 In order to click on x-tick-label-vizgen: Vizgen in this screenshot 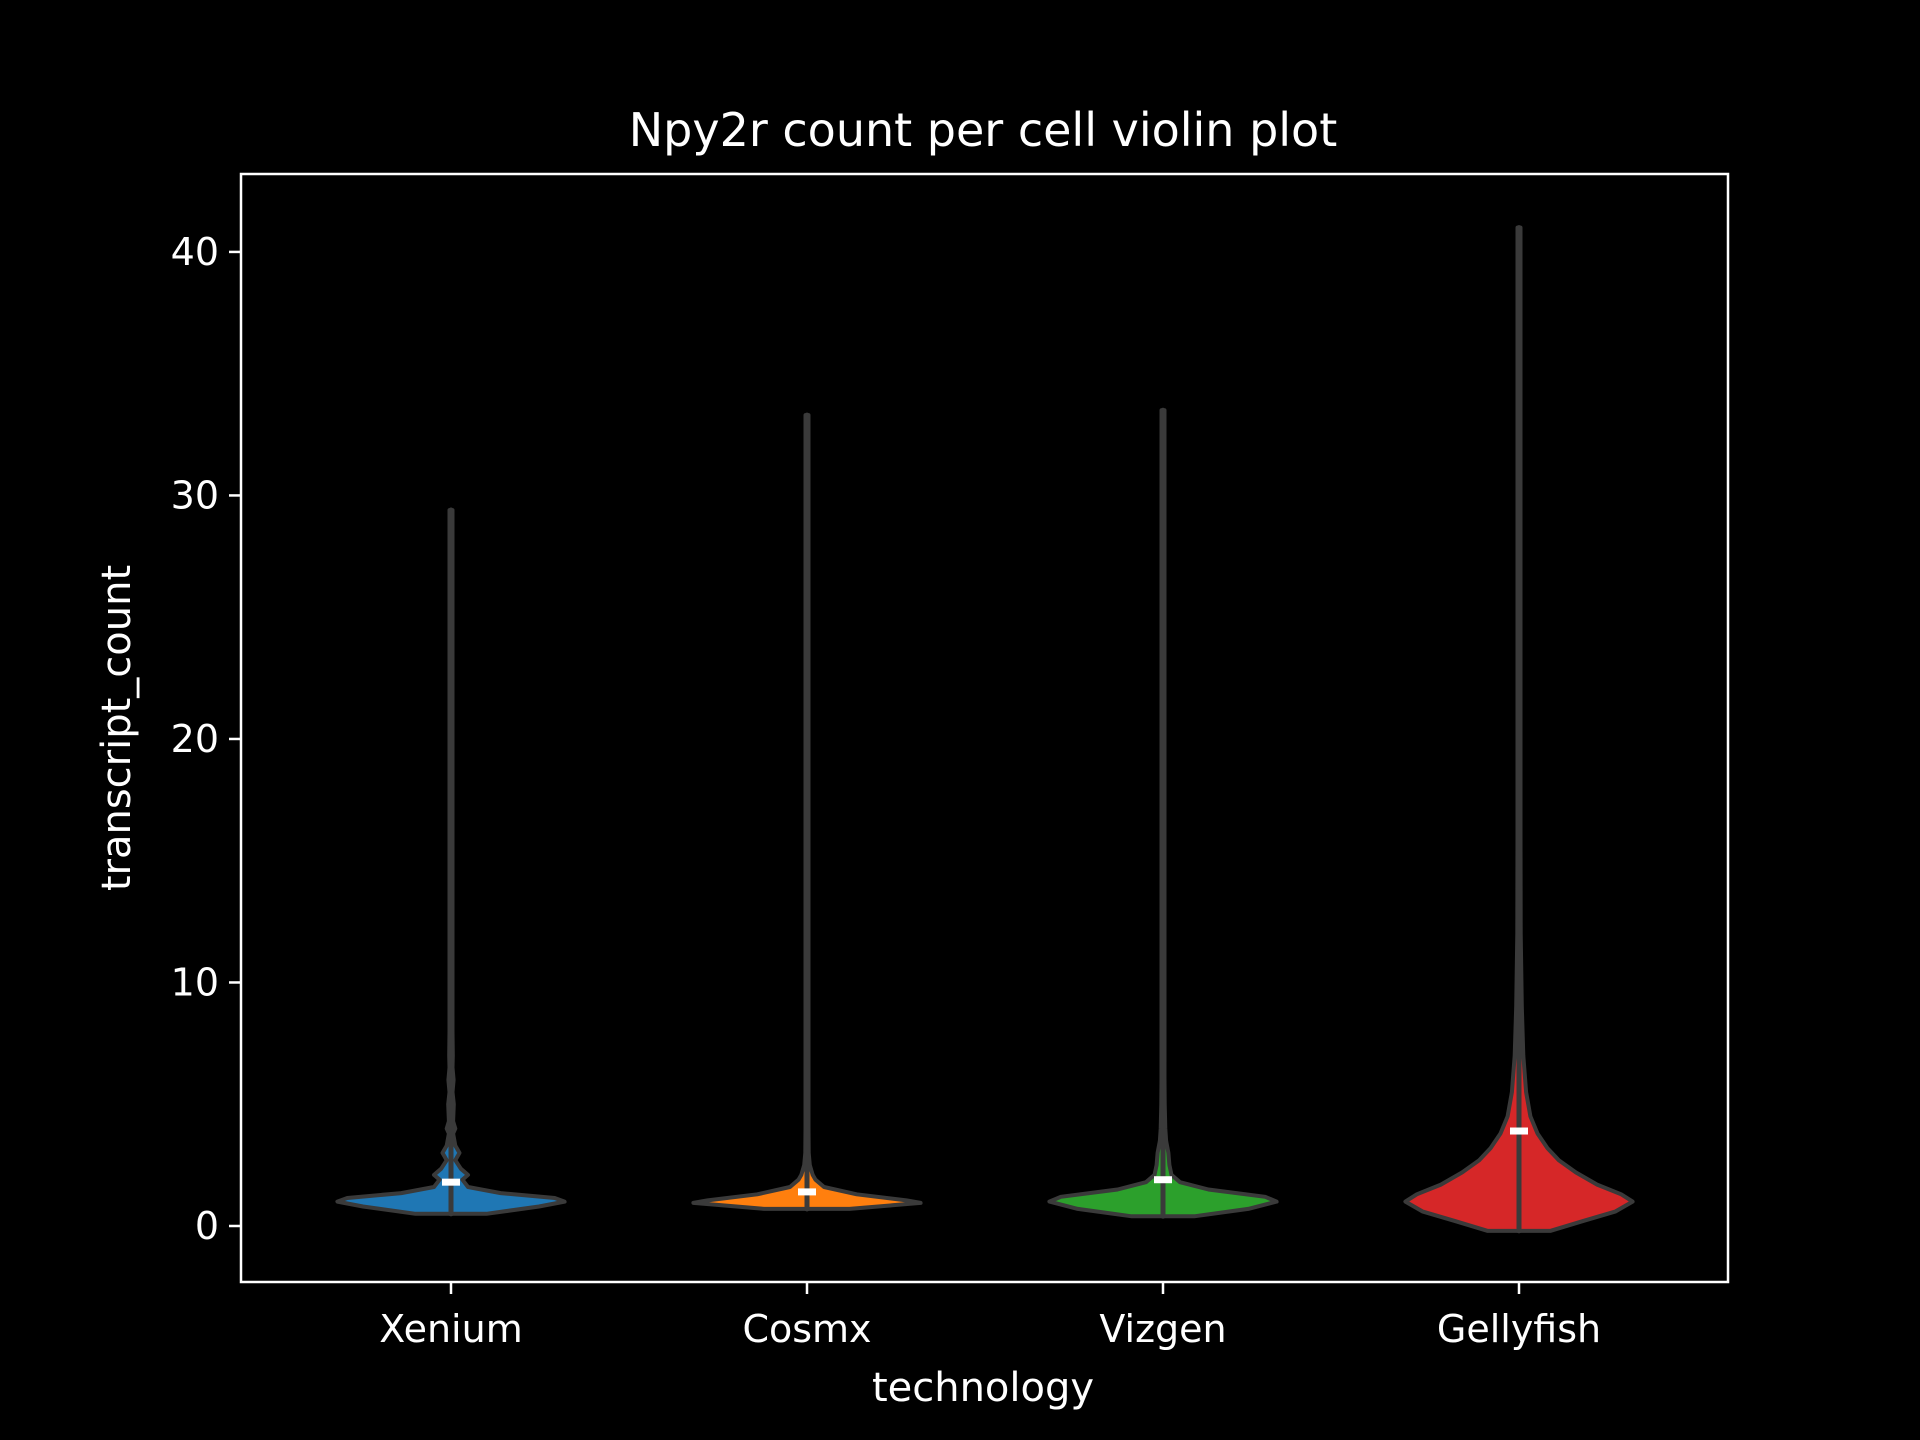, I will do `click(1162, 1329)`.